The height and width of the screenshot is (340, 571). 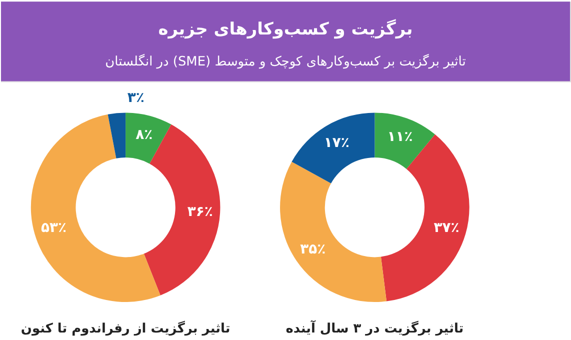 I want to click on data-label: ۵۳٪, so click(x=54, y=228).